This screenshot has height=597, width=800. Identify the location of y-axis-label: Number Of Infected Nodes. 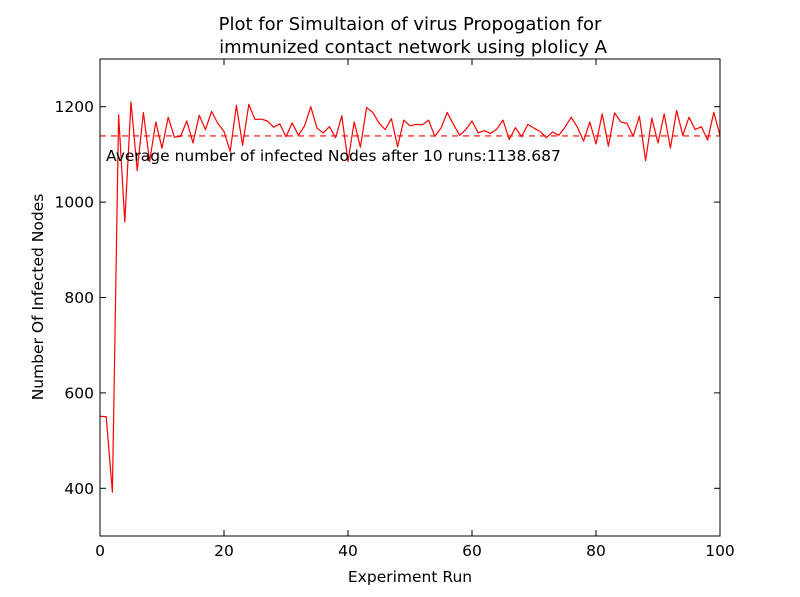
(38, 297).